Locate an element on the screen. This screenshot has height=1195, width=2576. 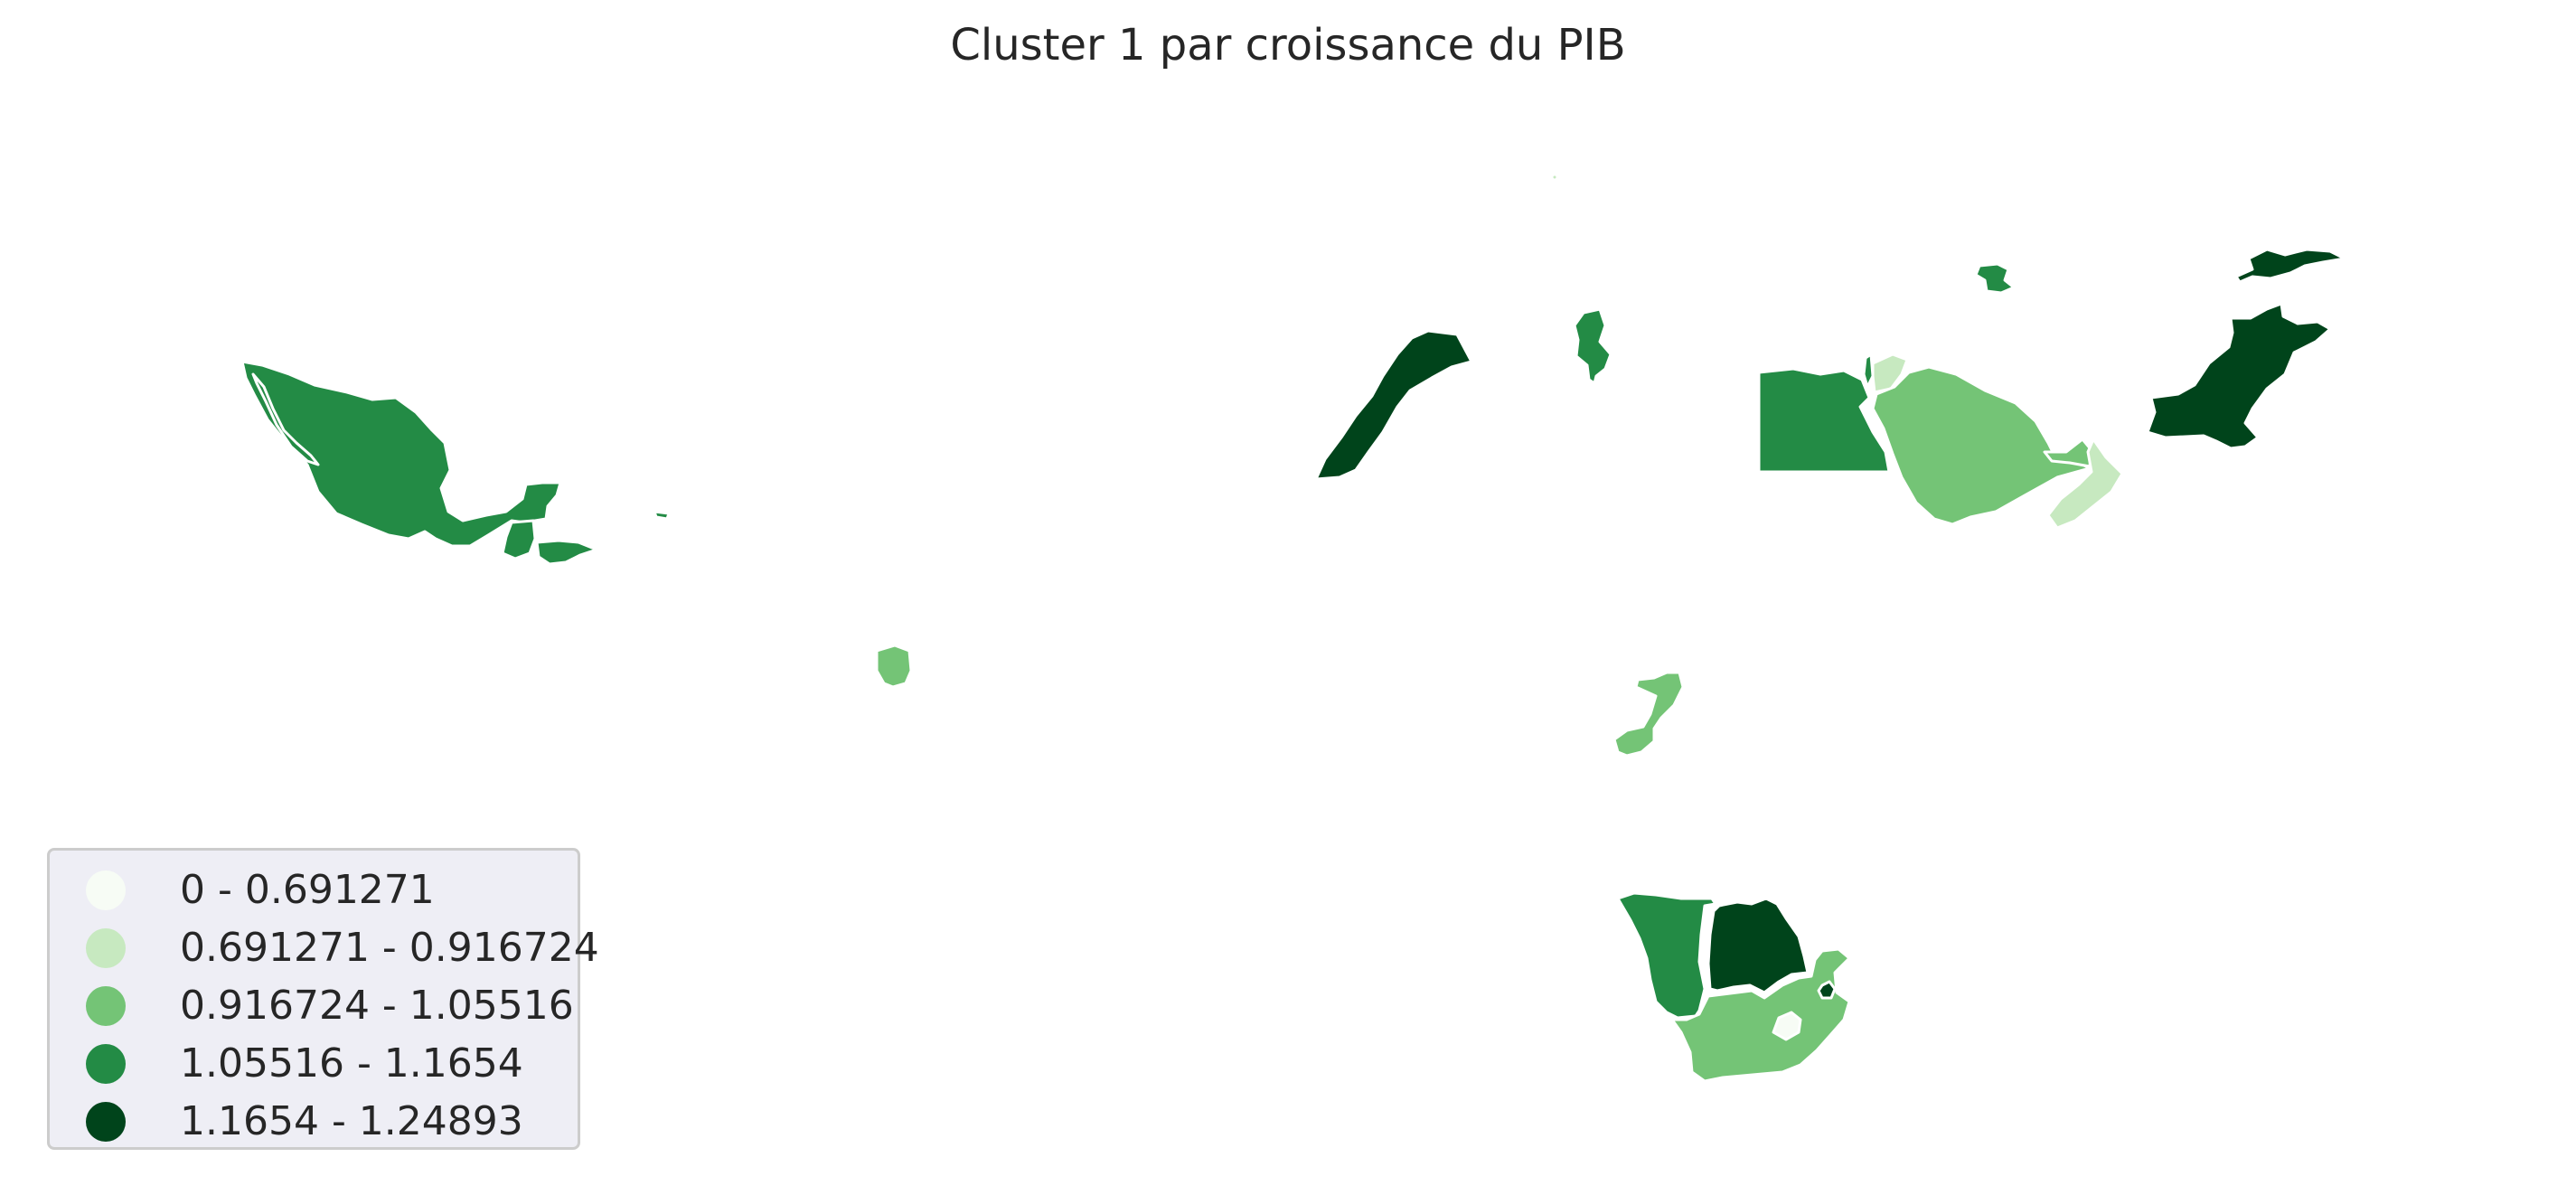
legend-item: 0 - 0.691271 is located at coordinates (314, 890).